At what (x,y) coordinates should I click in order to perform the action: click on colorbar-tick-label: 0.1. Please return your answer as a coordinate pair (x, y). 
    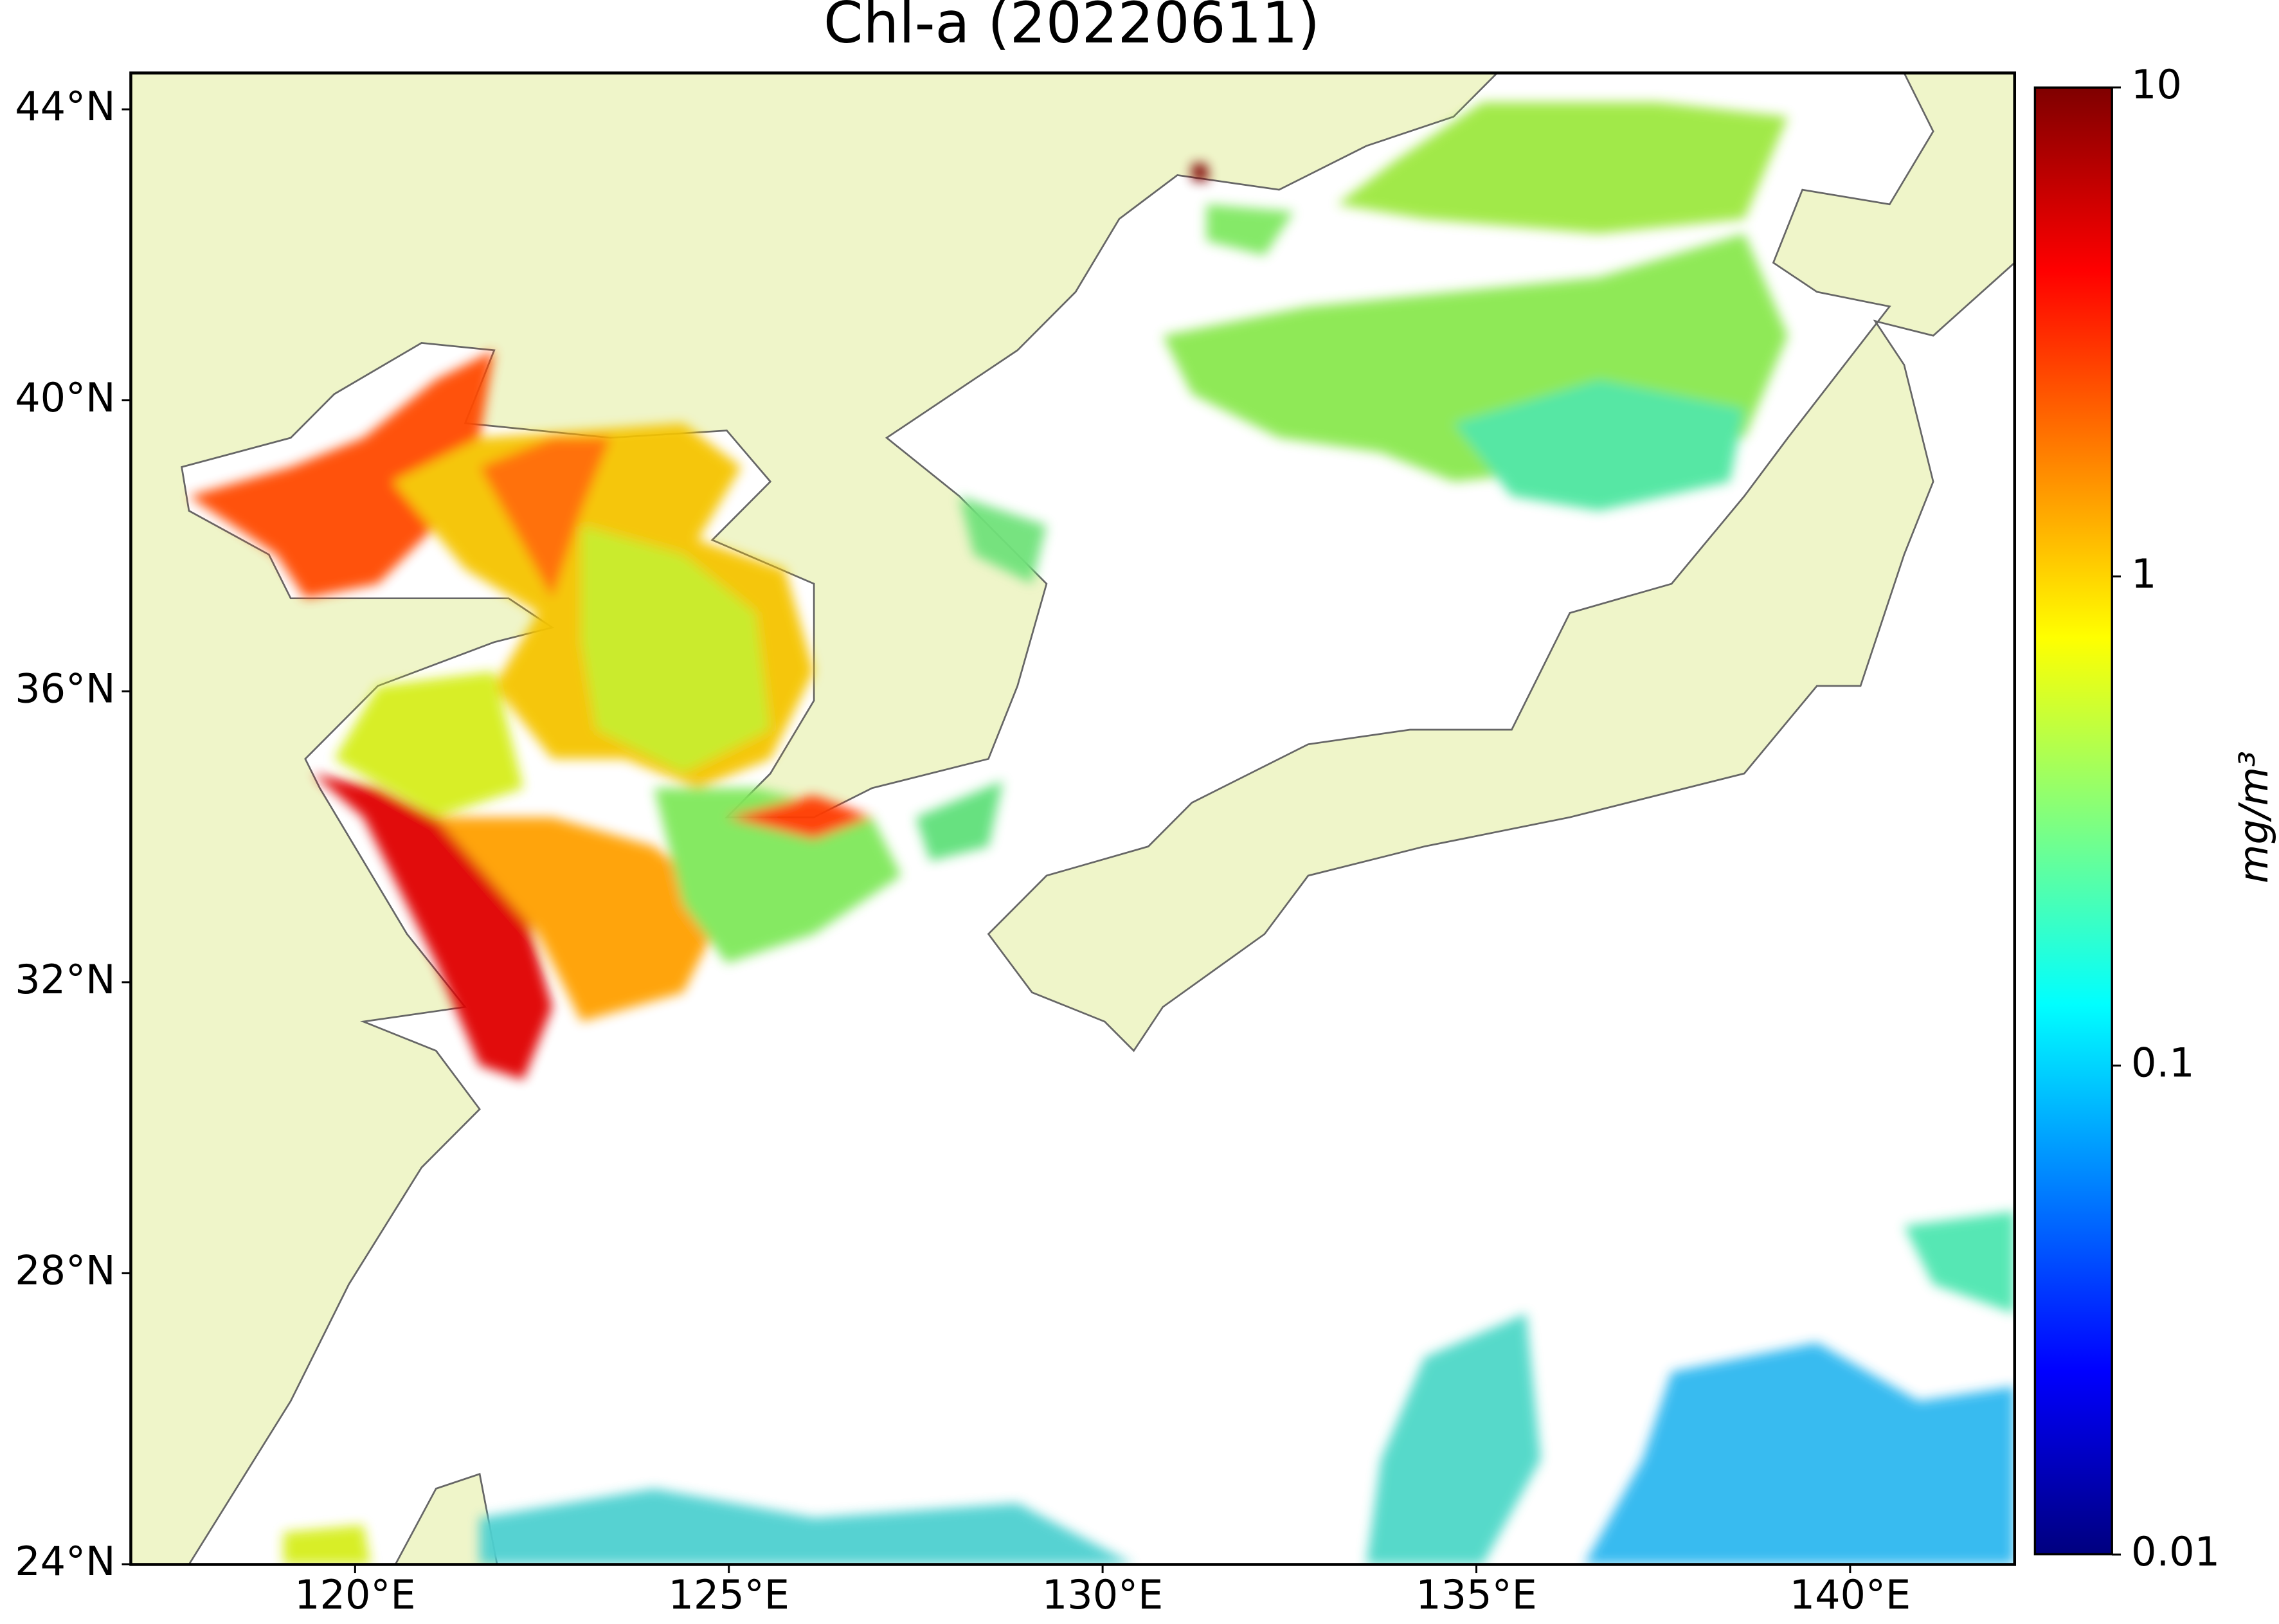
    Looking at the image, I should click on (2163, 1062).